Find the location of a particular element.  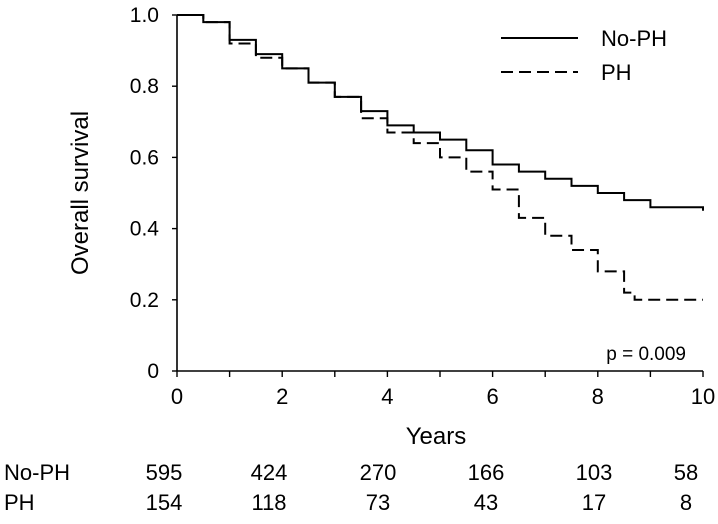

y-tick-label: 0 is located at coordinates (153, 371).